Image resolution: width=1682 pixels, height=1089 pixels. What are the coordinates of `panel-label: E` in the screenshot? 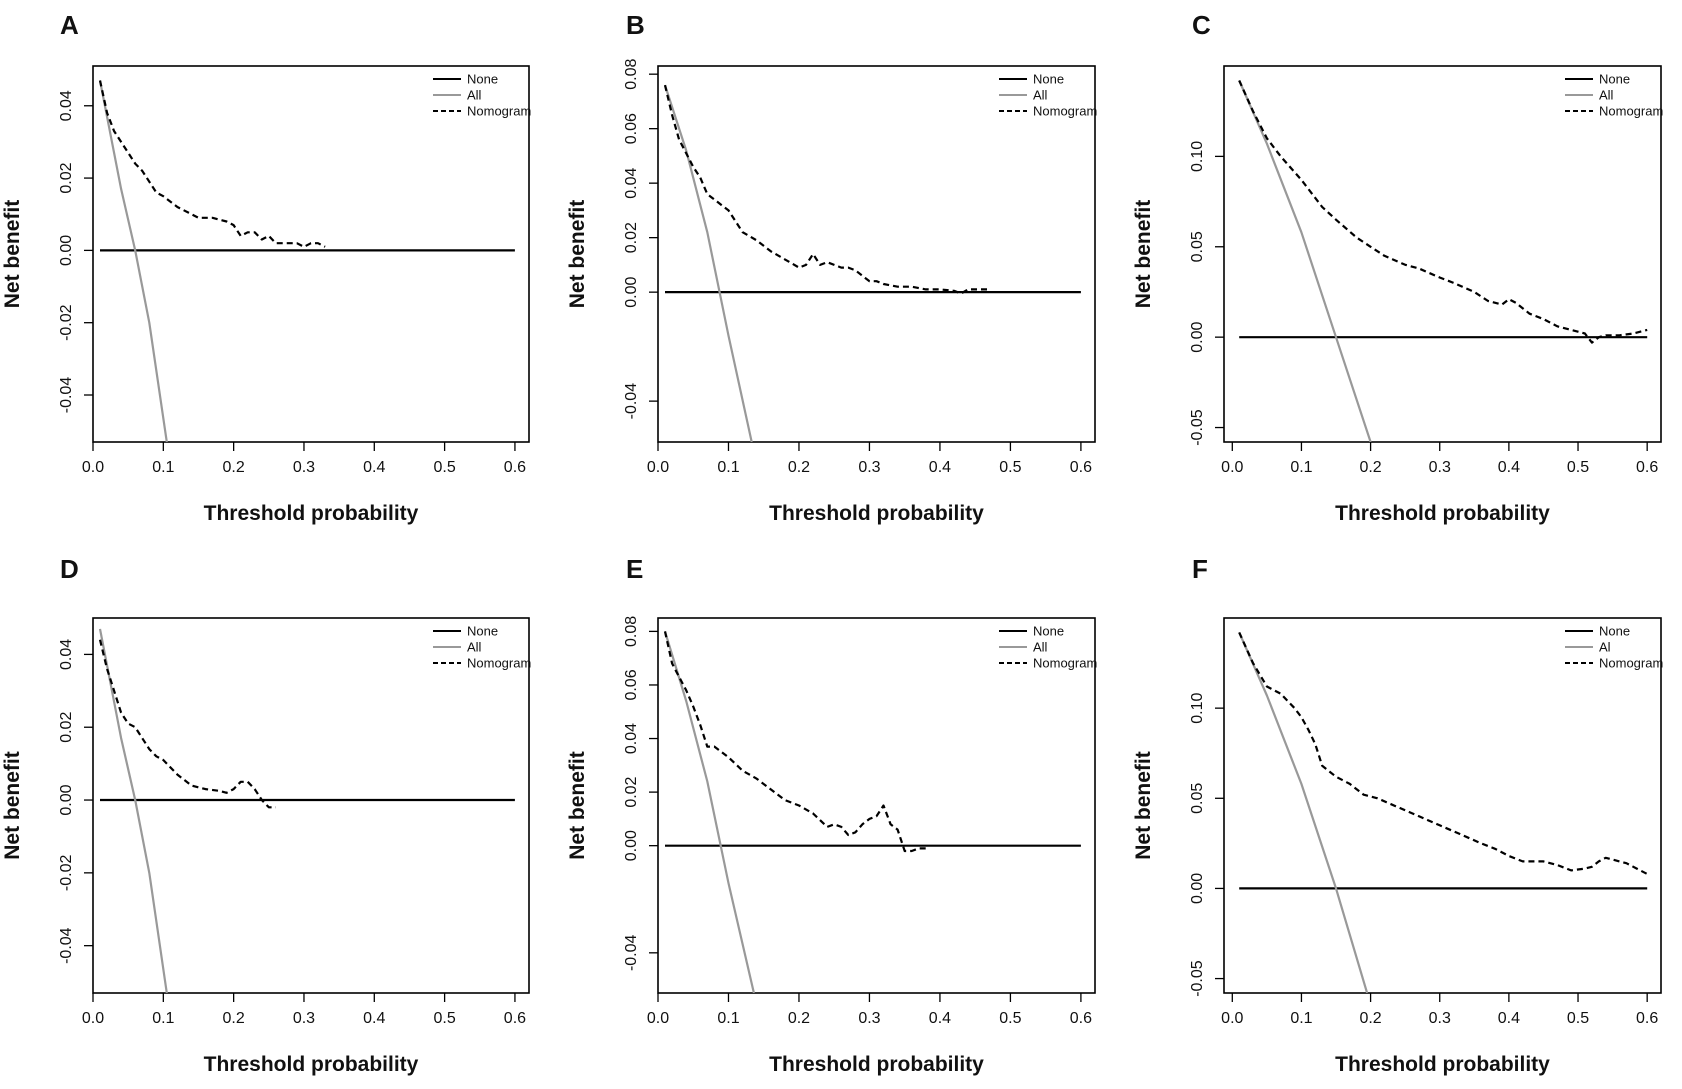 It's located at (634, 569).